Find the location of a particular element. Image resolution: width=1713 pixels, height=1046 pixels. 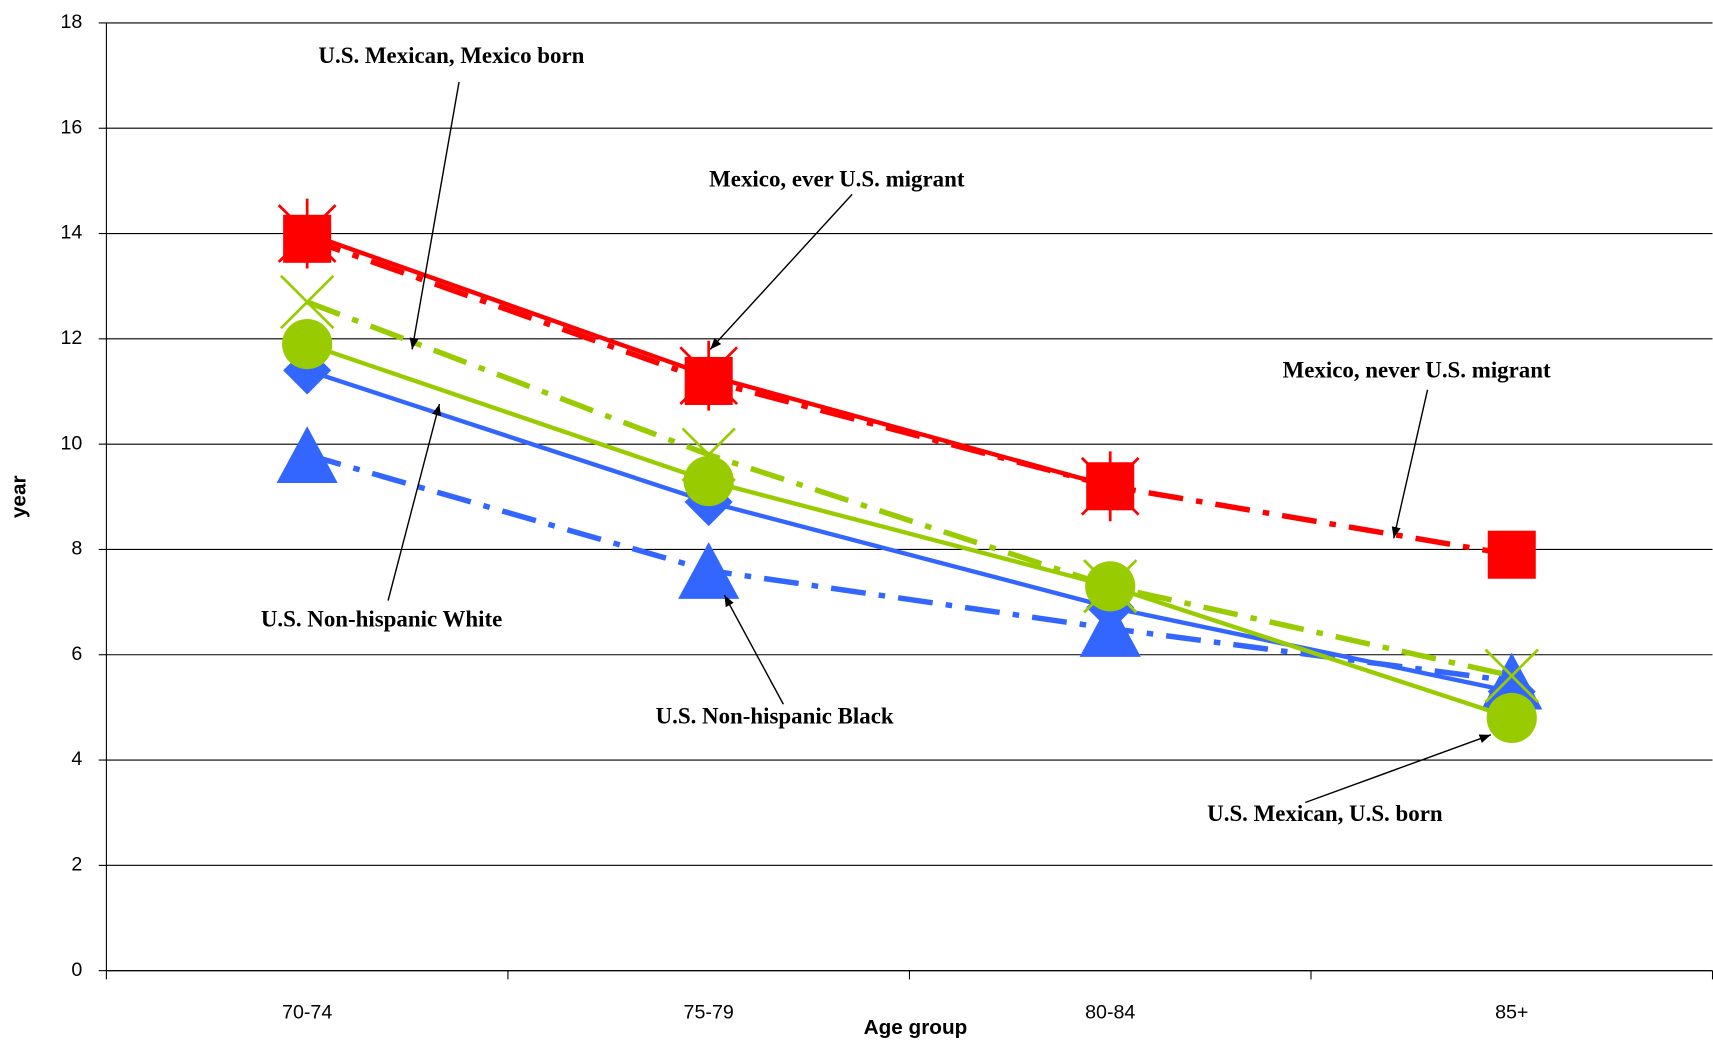

series-label: U.S. Mexican, Mexico born is located at coordinates (451, 55).